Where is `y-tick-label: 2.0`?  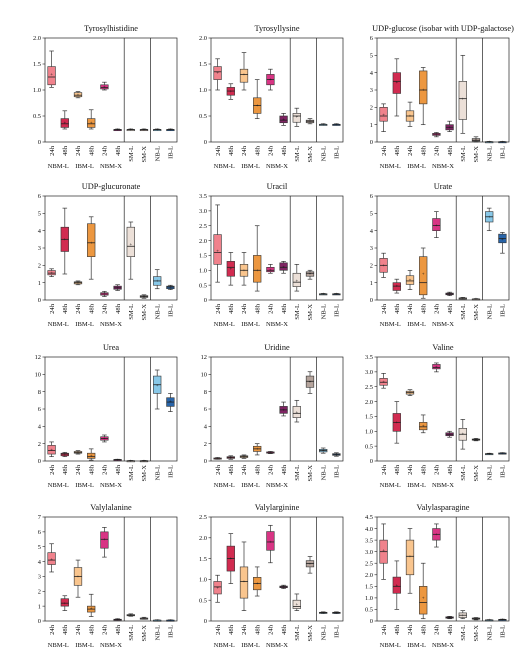
y-tick-label: 2.0 is located at coordinates (369, 402).